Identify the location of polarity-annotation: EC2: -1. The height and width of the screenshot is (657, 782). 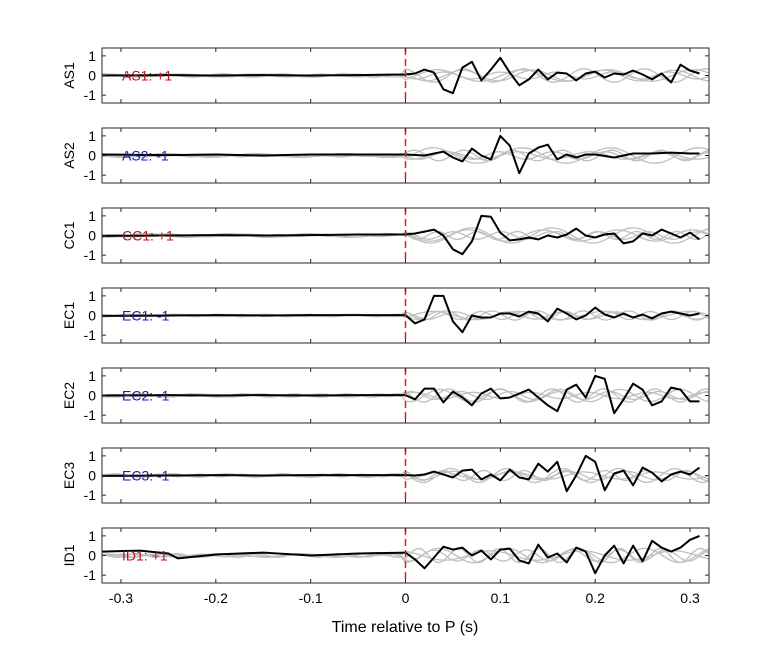
(146, 396).